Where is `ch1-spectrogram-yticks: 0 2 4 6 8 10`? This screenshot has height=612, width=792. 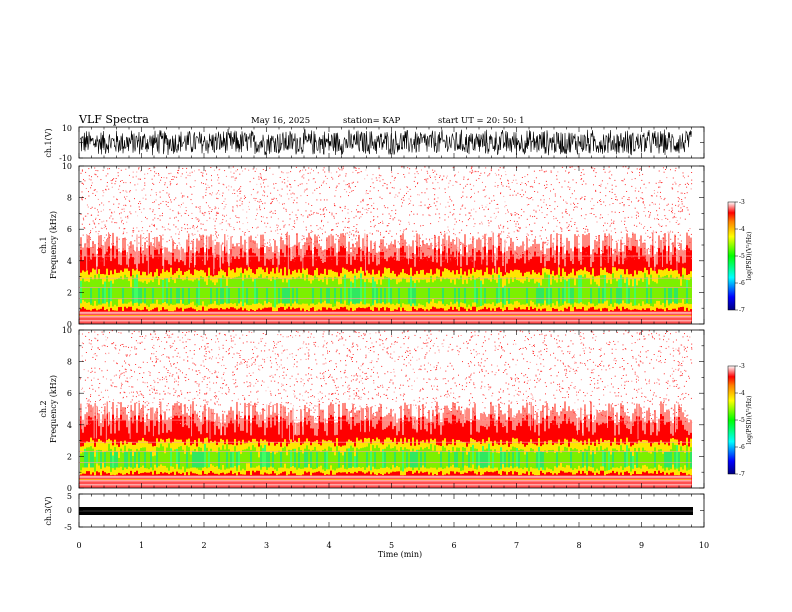 ch1-spectrogram-yticks: 0 2 4 6 8 10 is located at coordinates (67, 245).